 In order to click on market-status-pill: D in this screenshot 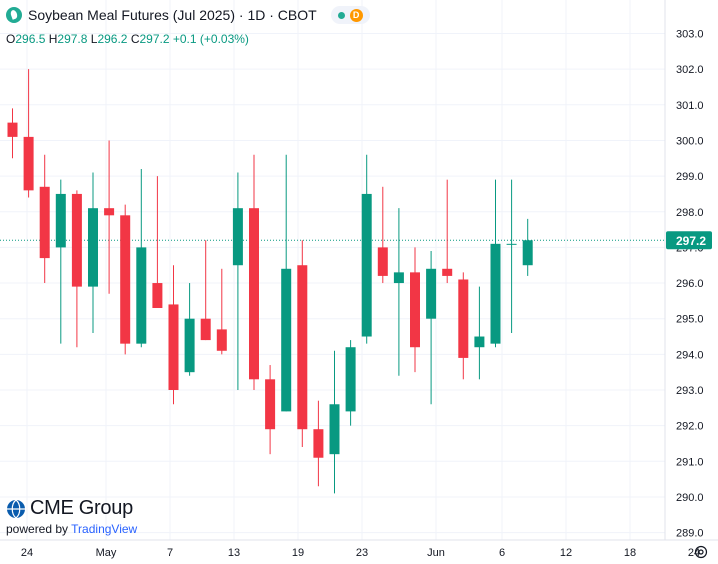, I will do `click(350, 15)`.